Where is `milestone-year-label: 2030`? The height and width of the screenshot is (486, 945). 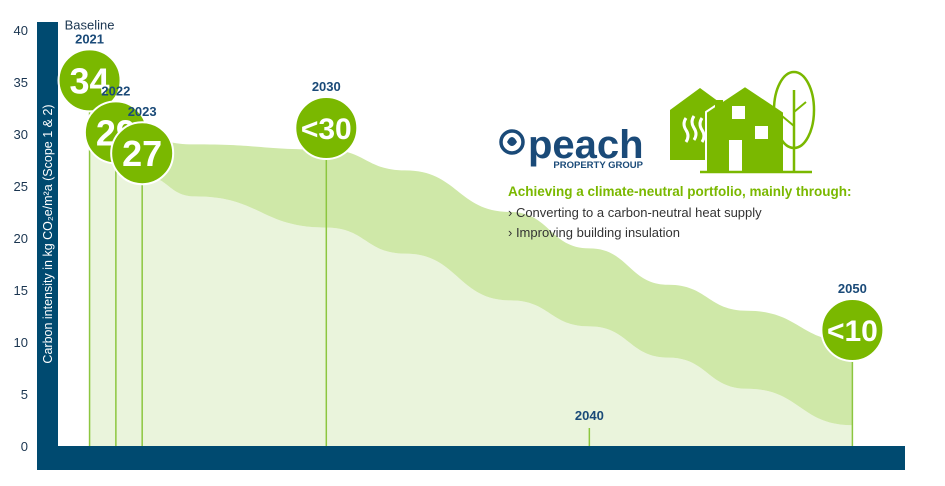 milestone-year-label: 2030 is located at coordinates (326, 86).